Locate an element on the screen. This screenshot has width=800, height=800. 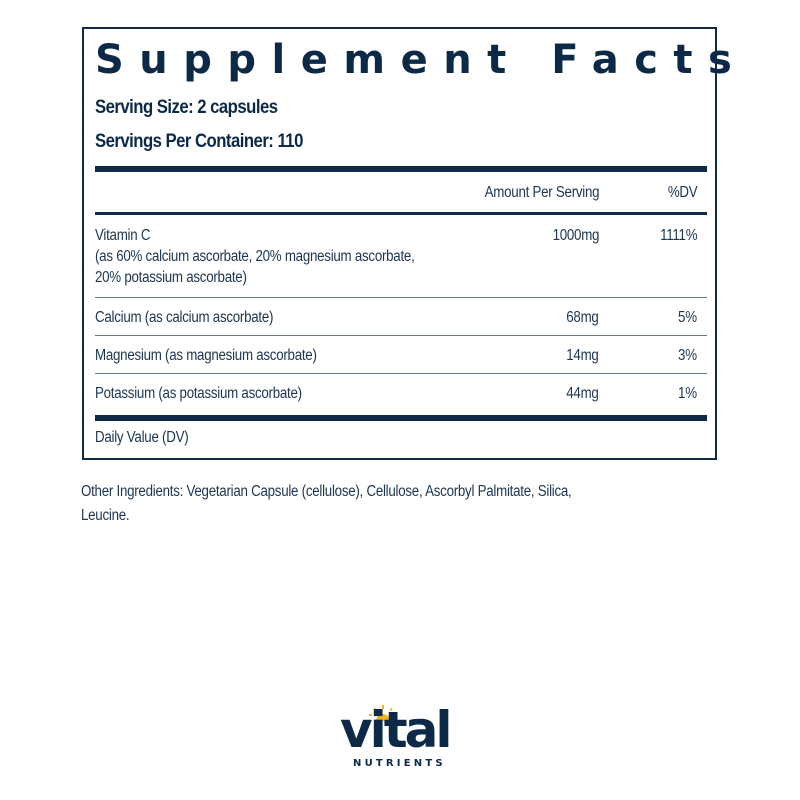
nutrient-amount: 14mg is located at coordinates (583, 355).